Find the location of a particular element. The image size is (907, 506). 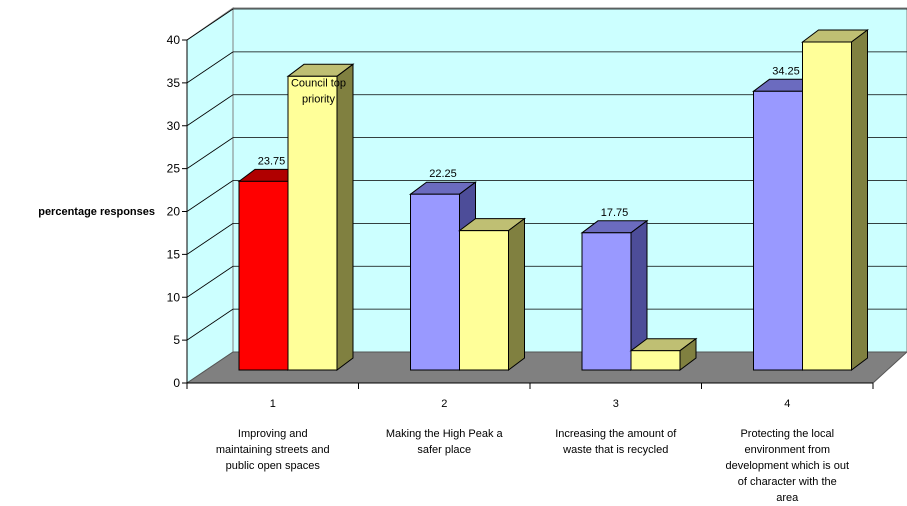

data-label-s1-c1: 23.75 is located at coordinates (272, 161).